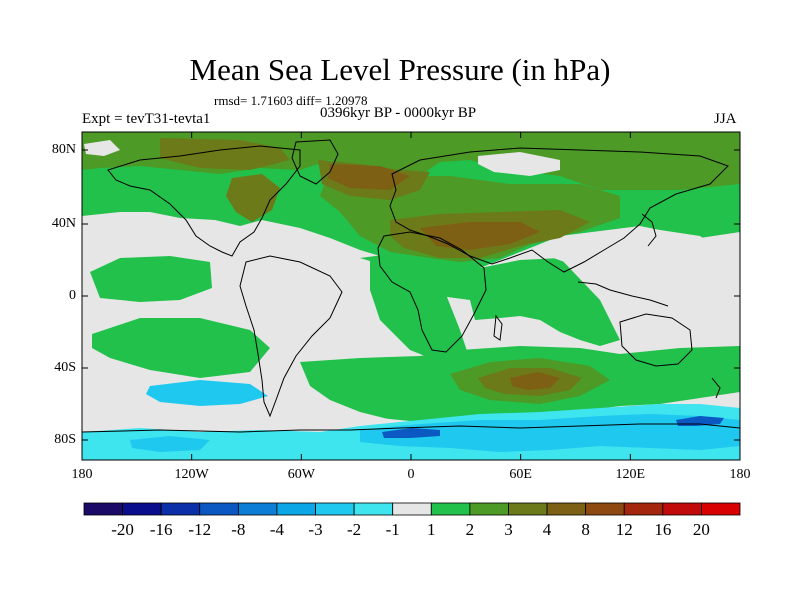 This screenshot has height=600, width=800. I want to click on australia-coast, so click(656, 340).